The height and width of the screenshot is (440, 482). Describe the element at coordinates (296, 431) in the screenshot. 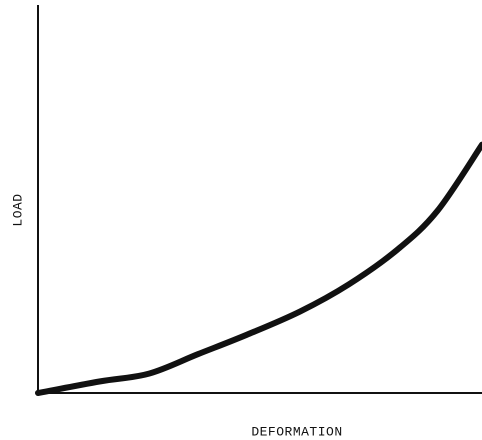

I see `x-axis-label: DEFORMATION` at that location.